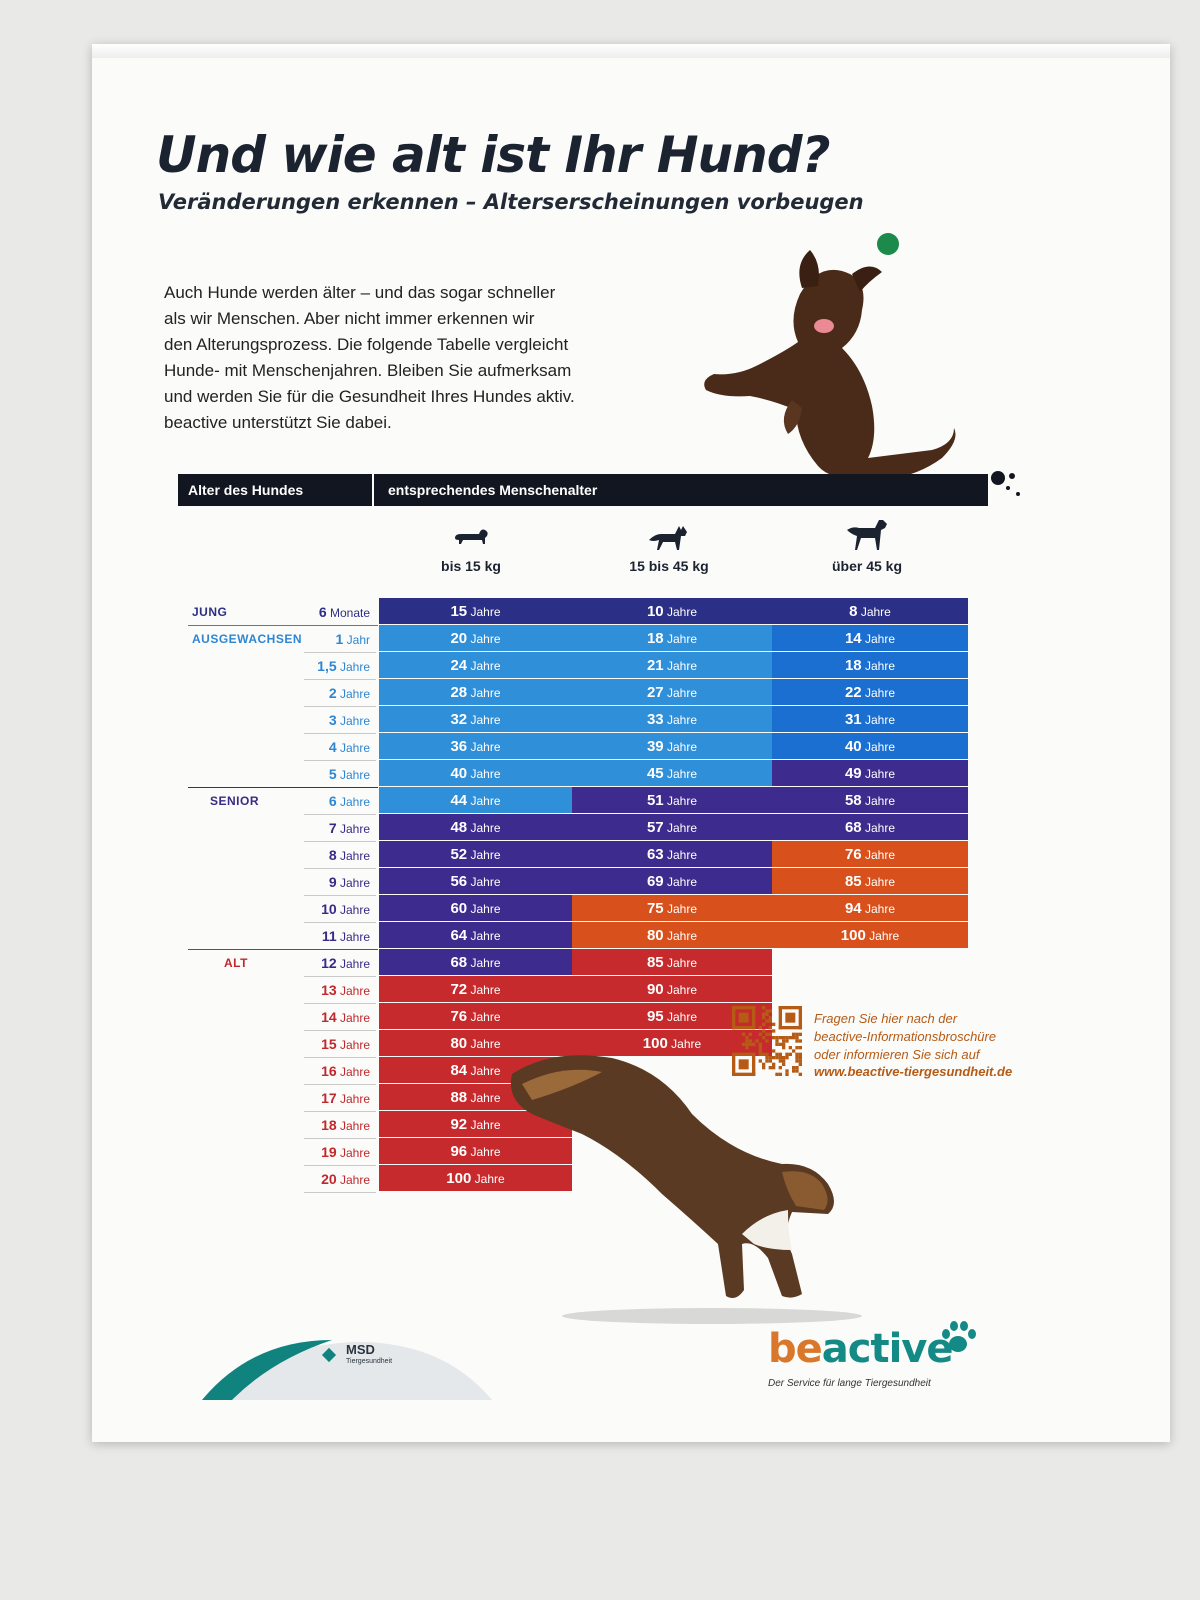 The width and height of the screenshot is (1200, 1600). What do you see at coordinates (631, 51) in the screenshot?
I see `poster-edge` at bounding box center [631, 51].